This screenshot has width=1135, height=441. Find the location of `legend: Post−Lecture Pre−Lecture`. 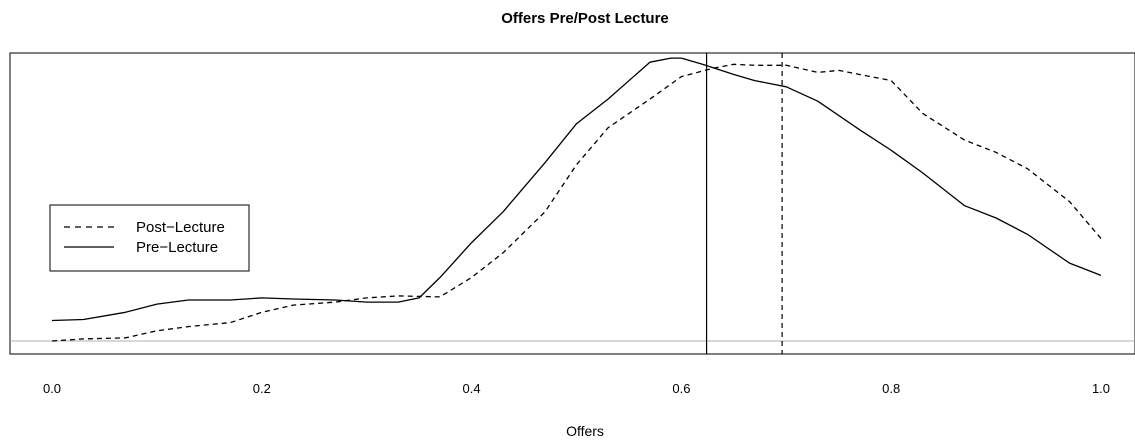

legend: Post−Lecture Pre−Lecture is located at coordinates (149, 238).